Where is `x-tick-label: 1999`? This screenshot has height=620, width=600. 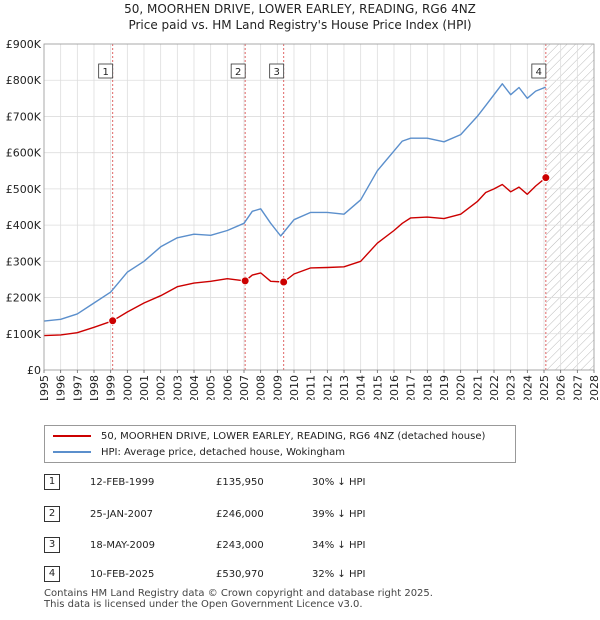
x-tick-label: 1999 is located at coordinates (111, 387).